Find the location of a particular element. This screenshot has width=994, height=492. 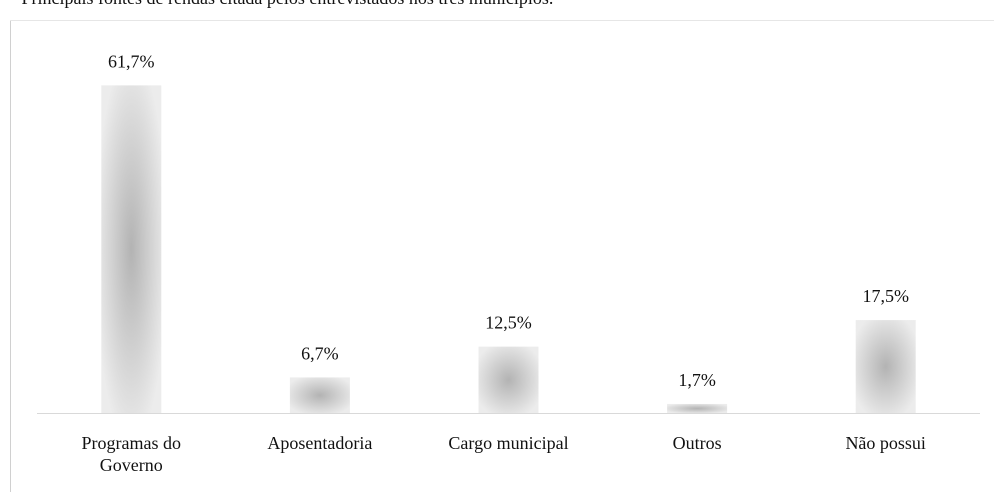

x-tick-label: Aposentadoria is located at coordinates (320, 443).